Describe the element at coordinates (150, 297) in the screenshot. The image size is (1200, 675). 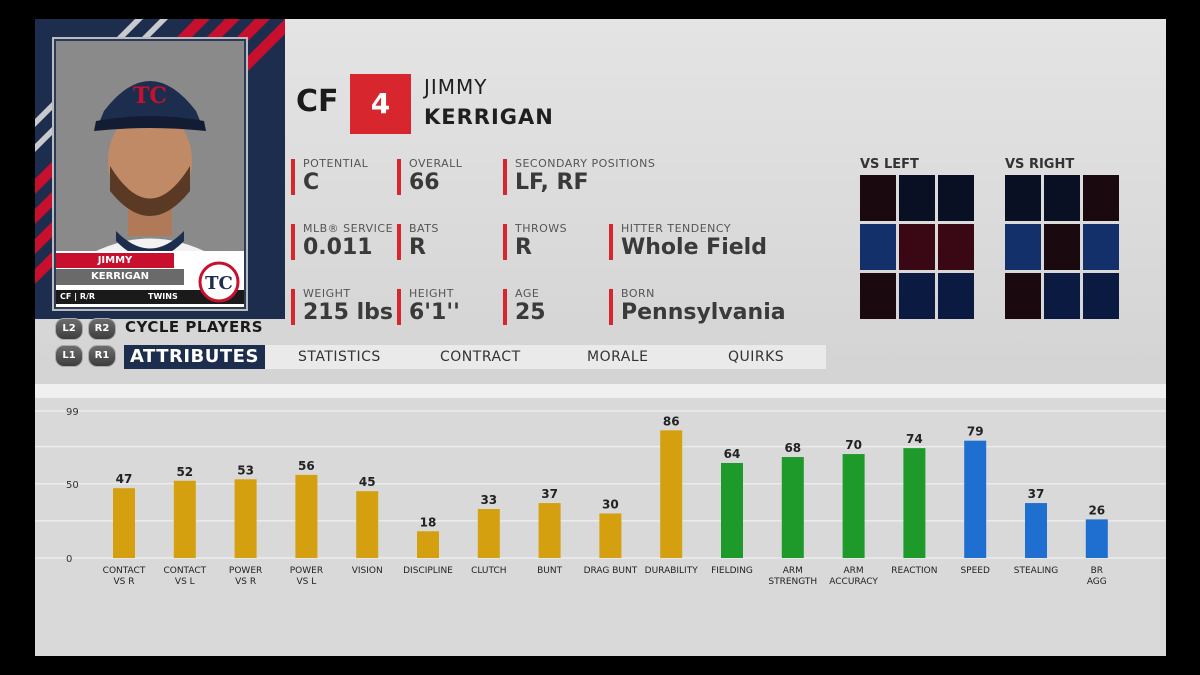
I see `nameplate-info-bar: CF | R/R TWINS` at that location.